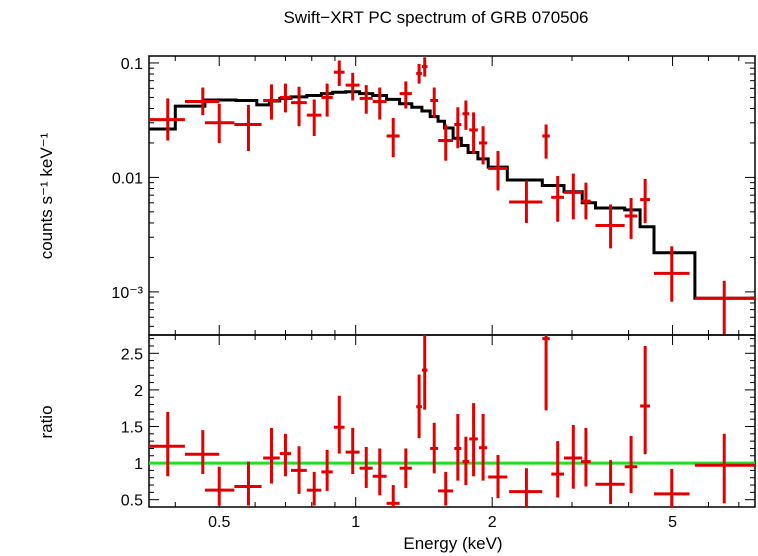 The image size is (758, 556). I want to click on y-tick-label: 0.01, so click(127, 178).